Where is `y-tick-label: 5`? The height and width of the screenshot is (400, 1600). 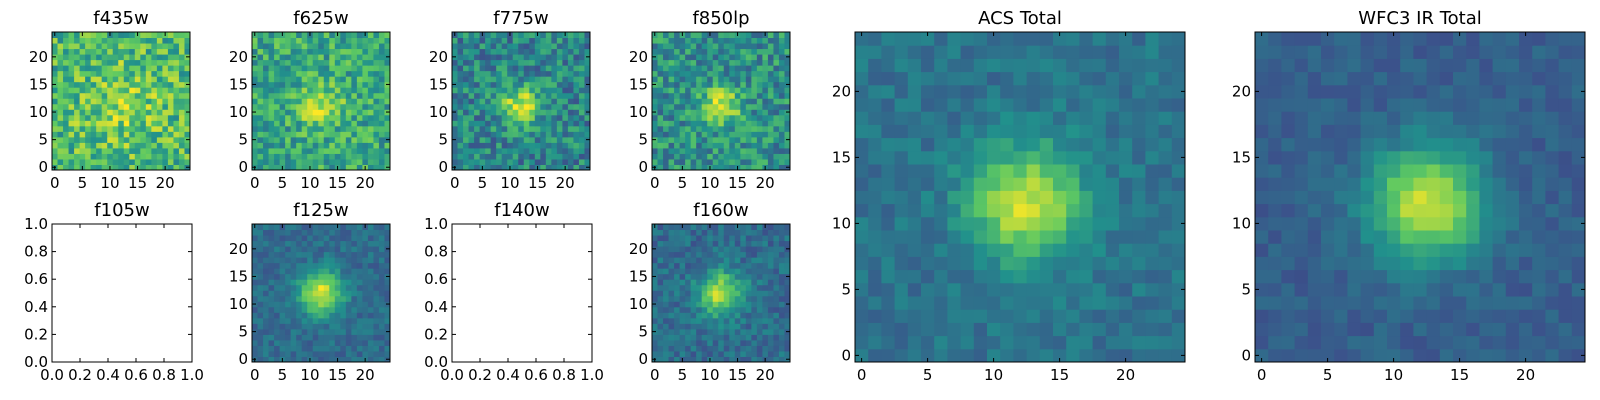
y-tick-label: 5 is located at coordinates (243, 140).